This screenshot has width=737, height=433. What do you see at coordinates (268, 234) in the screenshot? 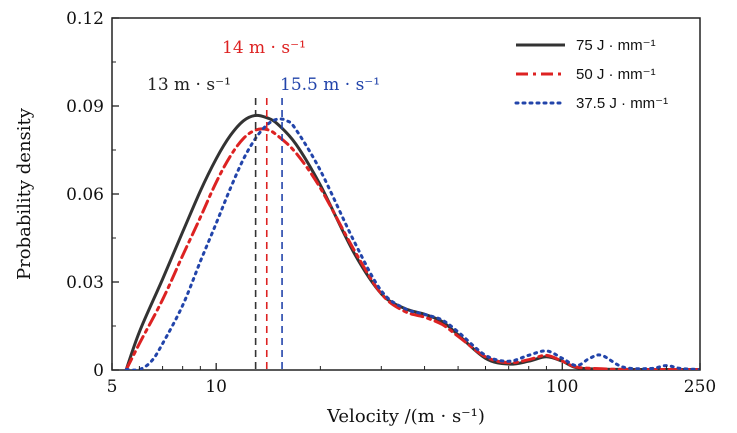
I see `reference-lines` at bounding box center [268, 234].